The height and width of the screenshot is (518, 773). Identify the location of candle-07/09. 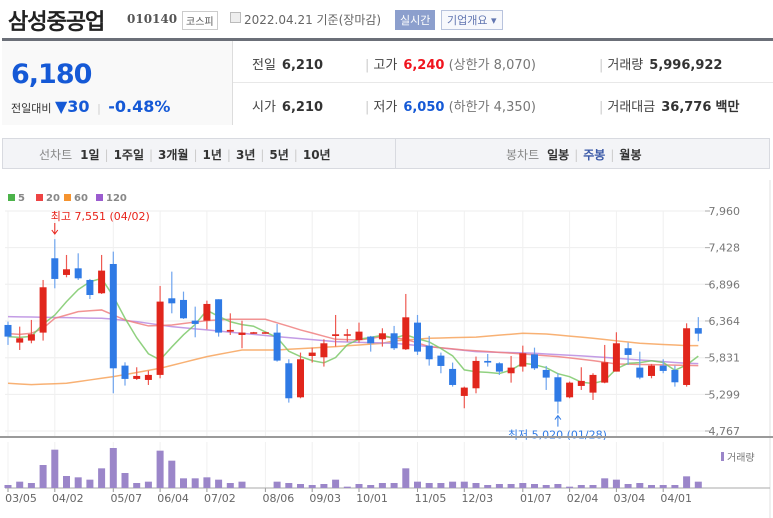
(219, 318).